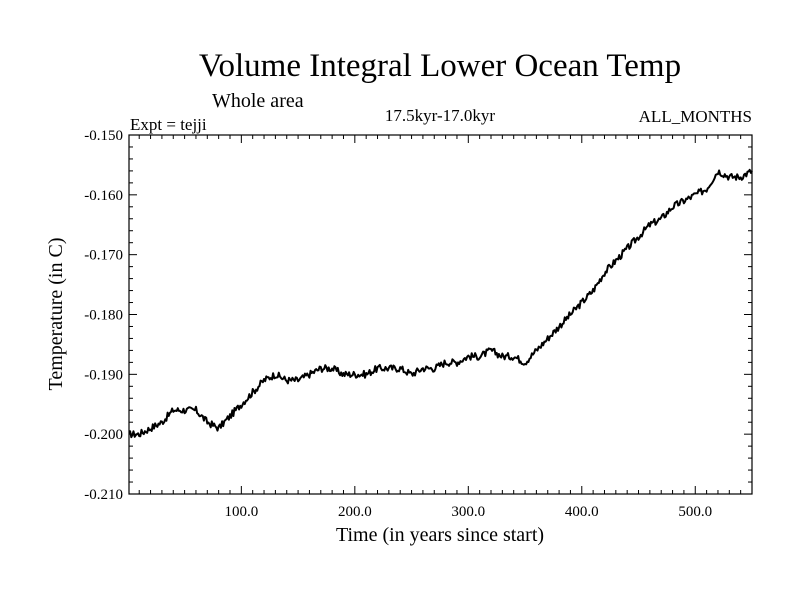 The image size is (800, 600). I want to click on x-tick-label: 300.0, so click(468, 512).